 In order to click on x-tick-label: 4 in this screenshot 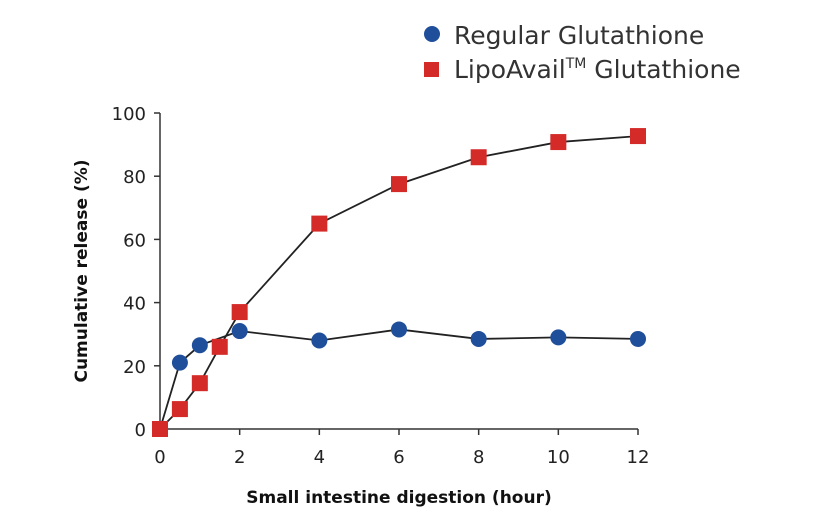, I will do `click(319, 457)`.